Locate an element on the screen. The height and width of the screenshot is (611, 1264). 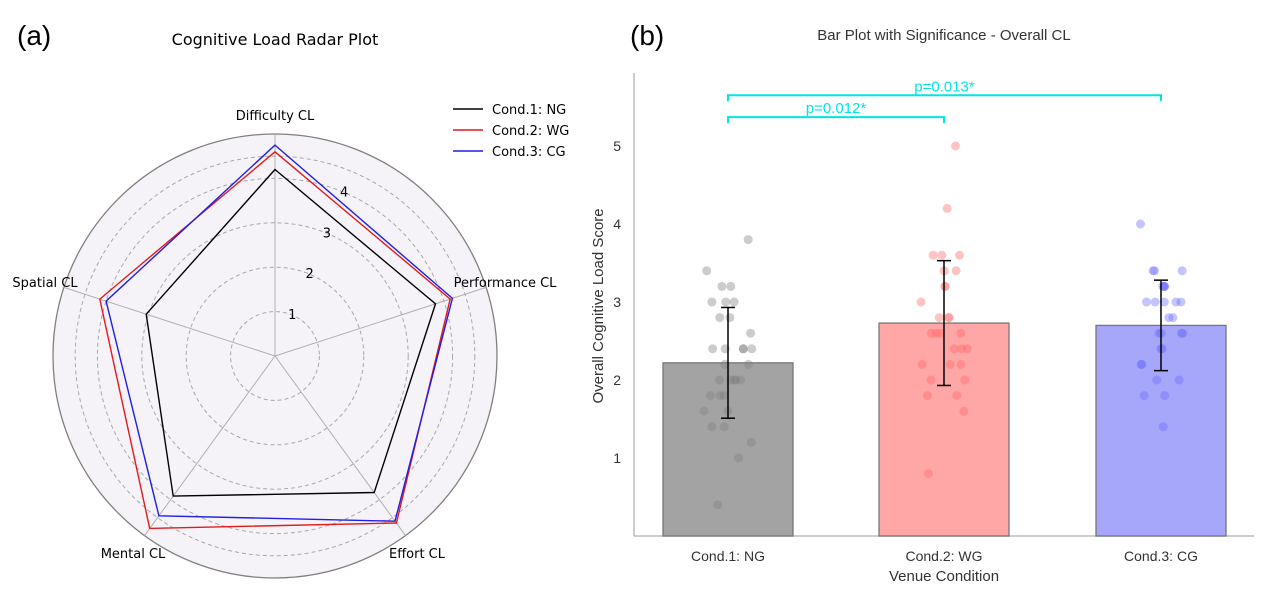
radar-spoke is located at coordinates (340, 445).